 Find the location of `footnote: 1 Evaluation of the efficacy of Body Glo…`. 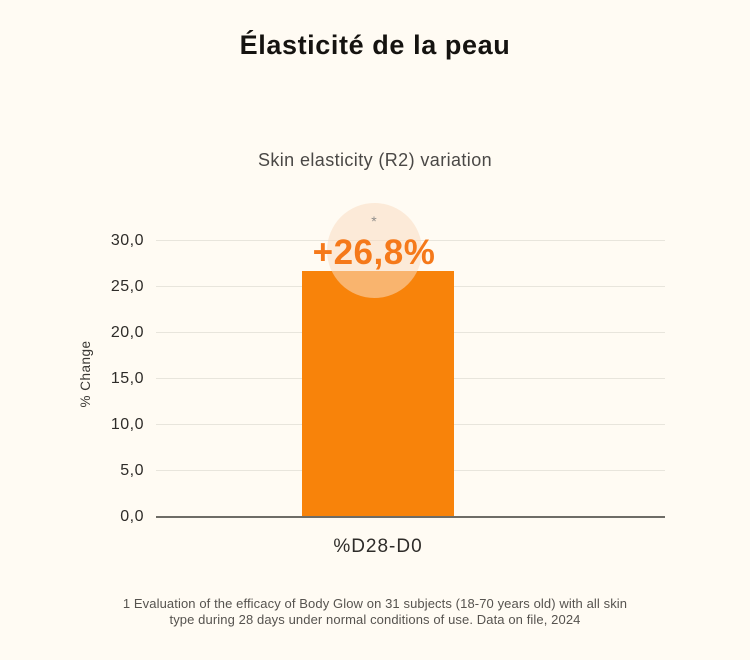

footnote: 1 Evaluation of the efficacy of Body Glo… is located at coordinates (375, 612).